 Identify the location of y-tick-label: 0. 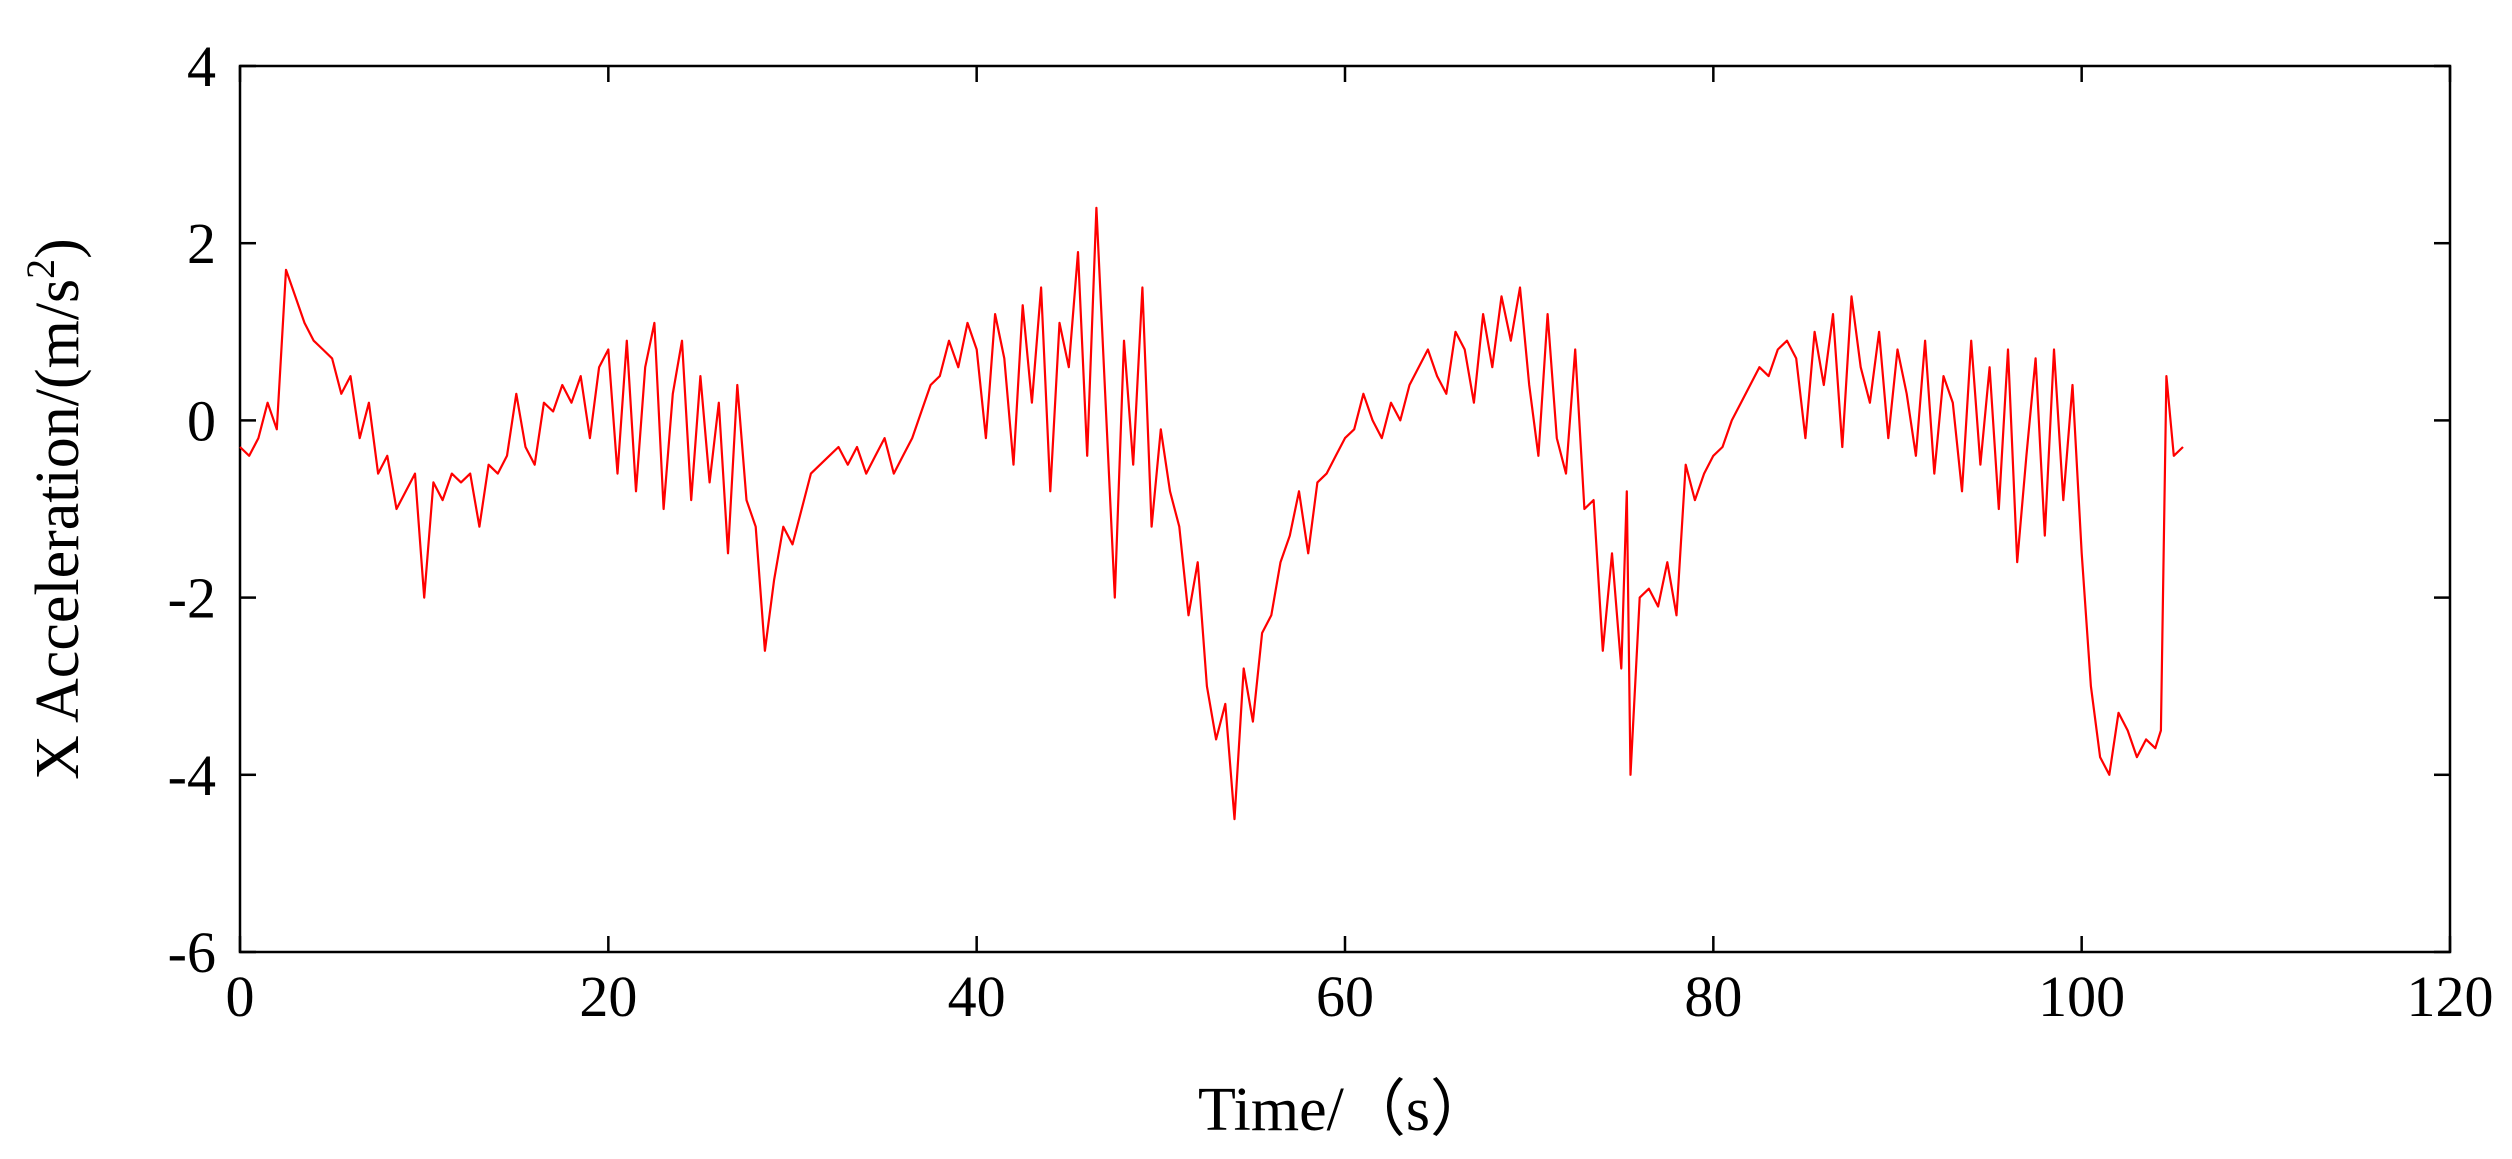
(201, 420).